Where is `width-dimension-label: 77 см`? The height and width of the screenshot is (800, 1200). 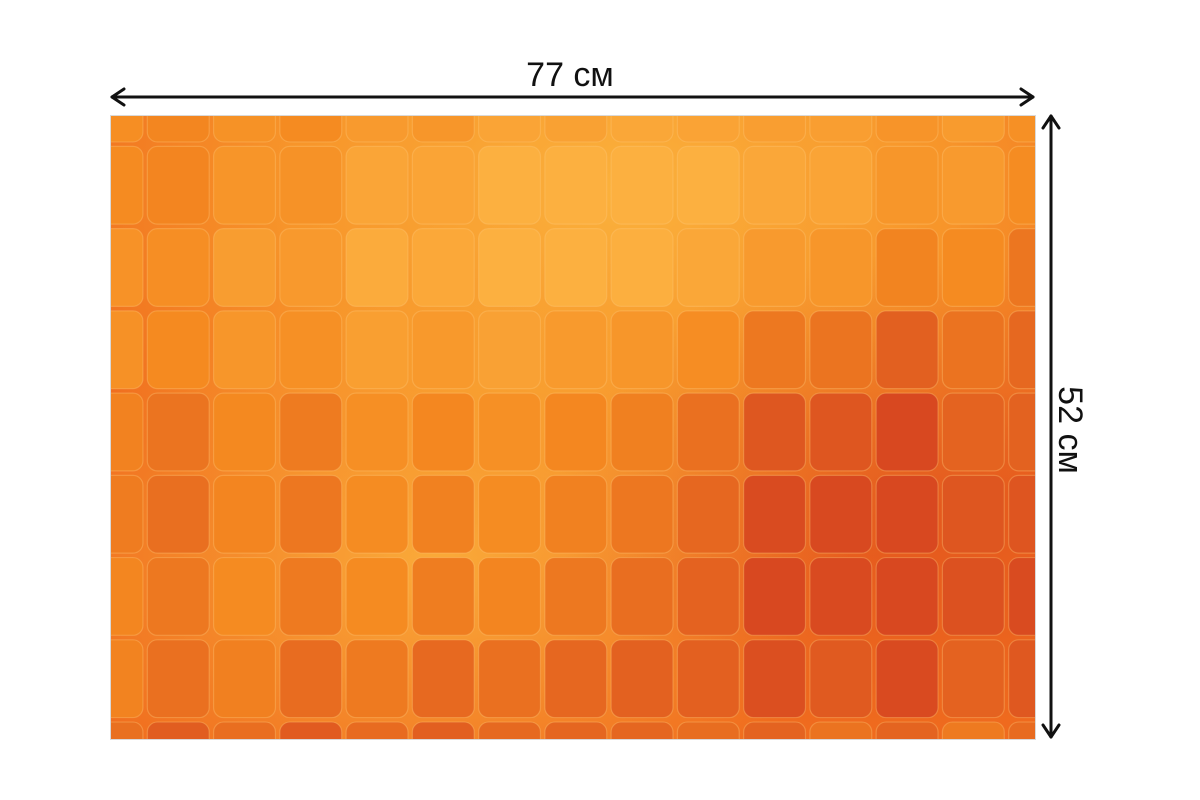
width-dimension-label: 77 см is located at coordinates (570, 75).